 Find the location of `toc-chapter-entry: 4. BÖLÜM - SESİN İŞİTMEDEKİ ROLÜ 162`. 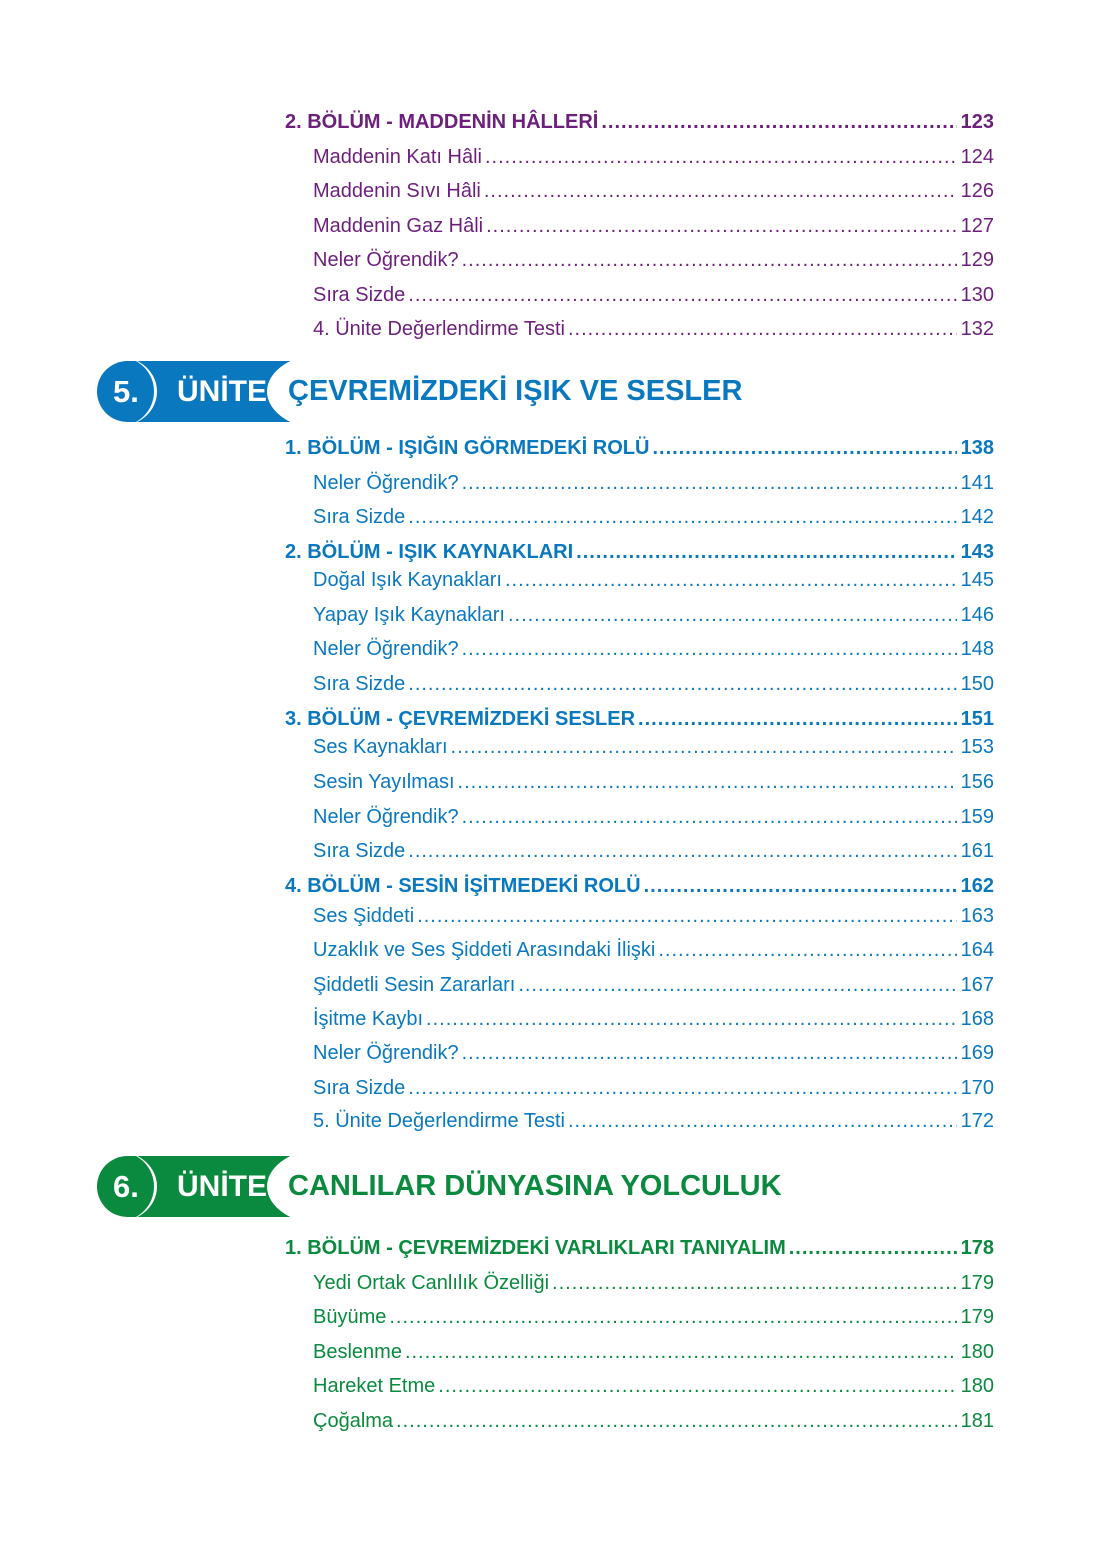

toc-chapter-entry: 4. BÖLÜM - SESİN İŞİTMEDEKİ ROLÜ 162 is located at coordinates (639, 886).